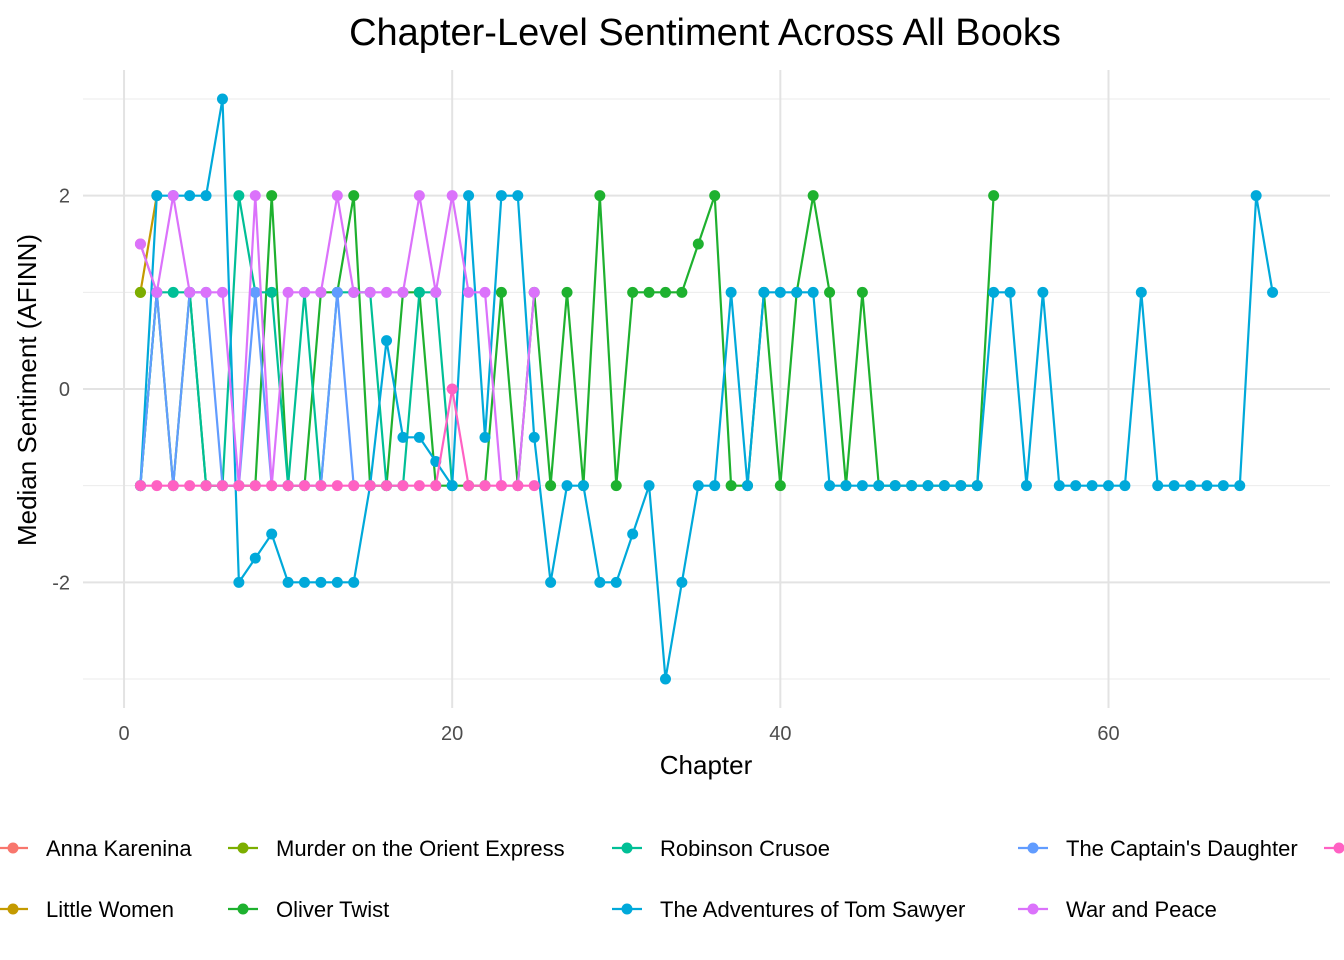 This screenshot has height=960, width=1344. I want to click on x-tick-label: 60, so click(1108, 734).